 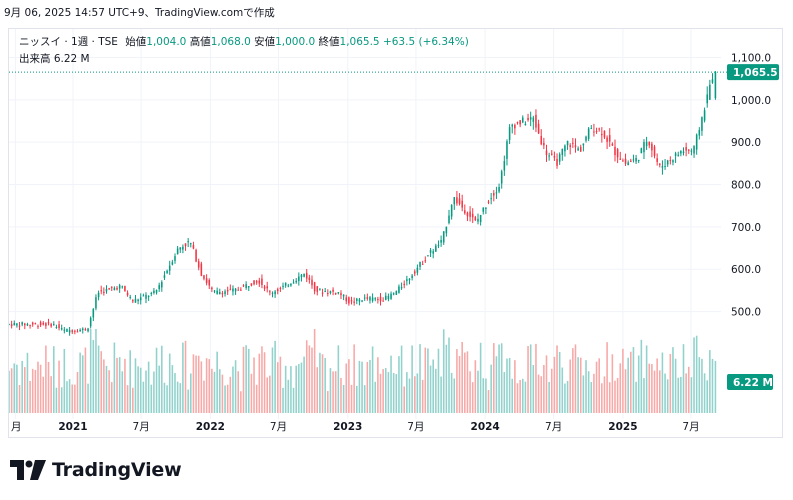 I want to click on brand-name: TradingView, so click(x=117, y=470).